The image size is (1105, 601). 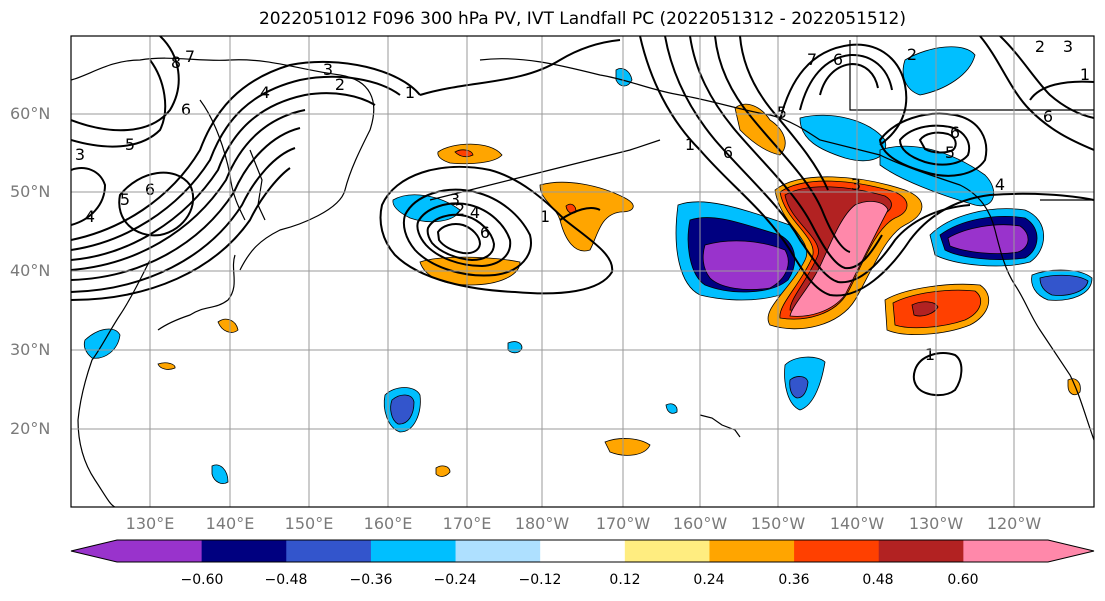 What do you see at coordinates (986, 297) in the screenshot?
I see `north-america-coast` at bounding box center [986, 297].